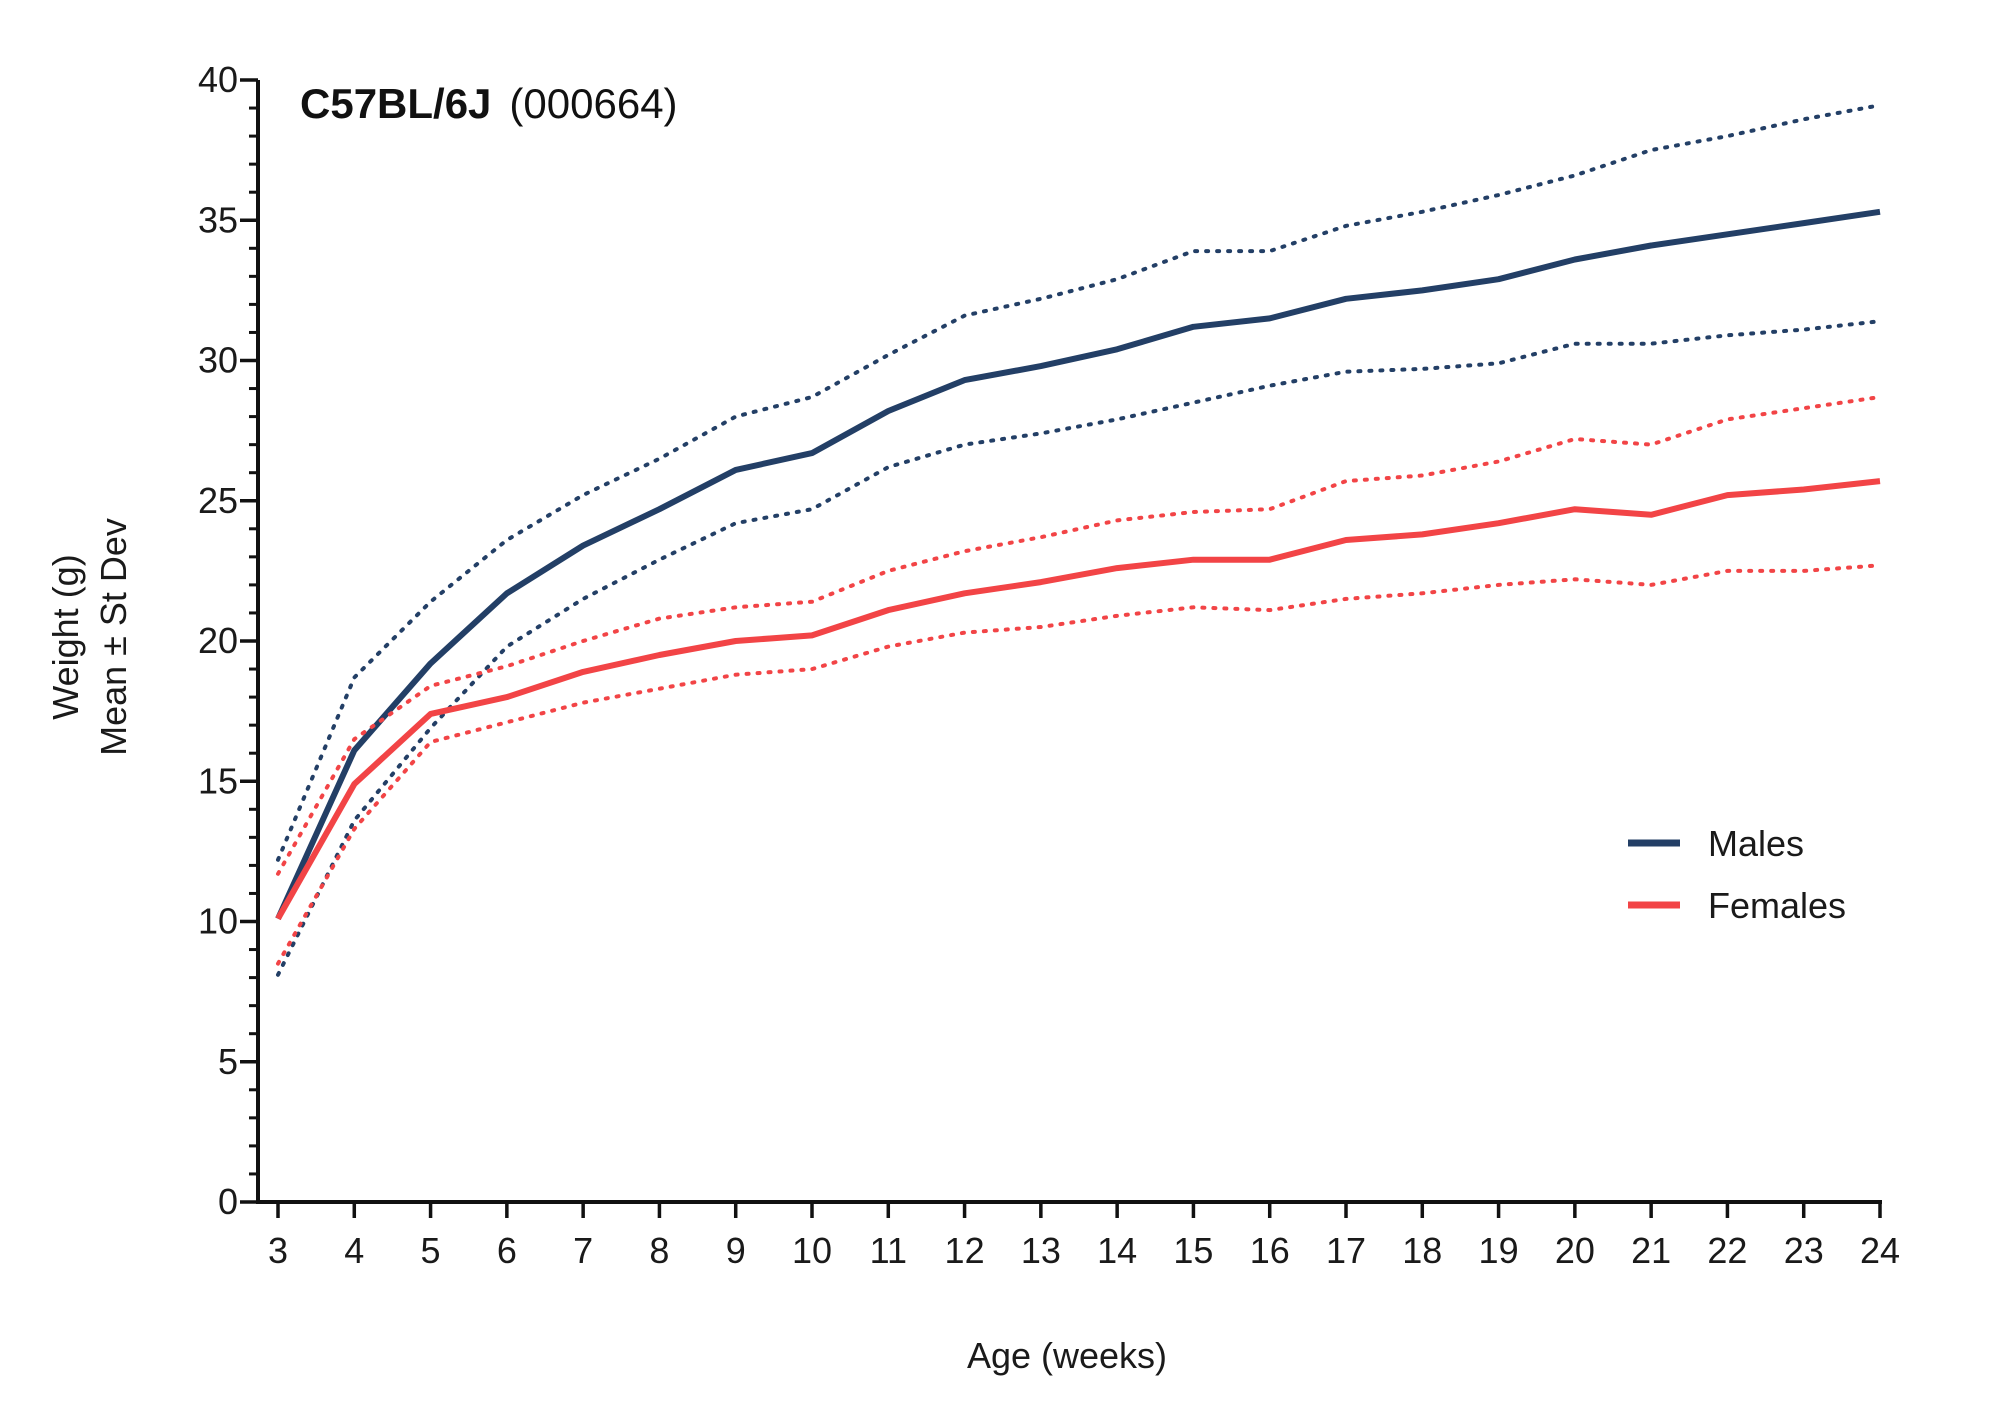  What do you see at coordinates (583, 1250) in the screenshot?
I see `x-tick-label: 7` at bounding box center [583, 1250].